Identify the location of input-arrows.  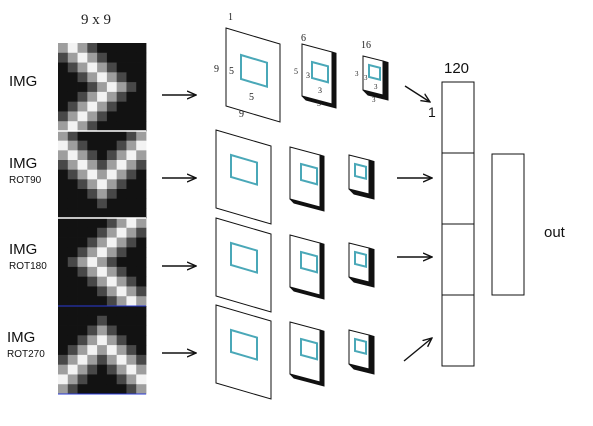
(179, 224).